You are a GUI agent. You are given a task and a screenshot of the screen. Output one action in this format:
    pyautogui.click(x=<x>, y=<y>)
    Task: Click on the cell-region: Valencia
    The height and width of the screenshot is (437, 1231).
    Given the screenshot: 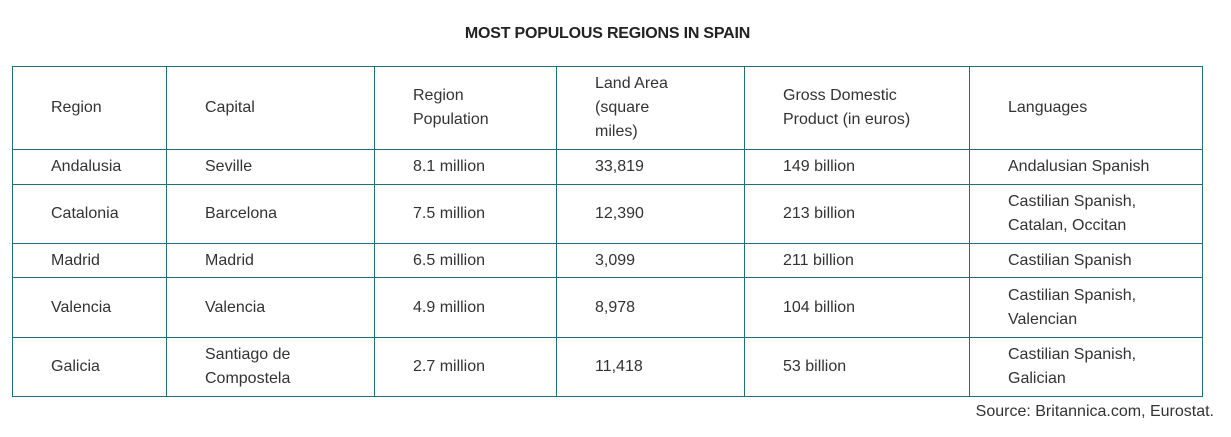 What is the action you would take?
    pyautogui.click(x=89, y=307)
    